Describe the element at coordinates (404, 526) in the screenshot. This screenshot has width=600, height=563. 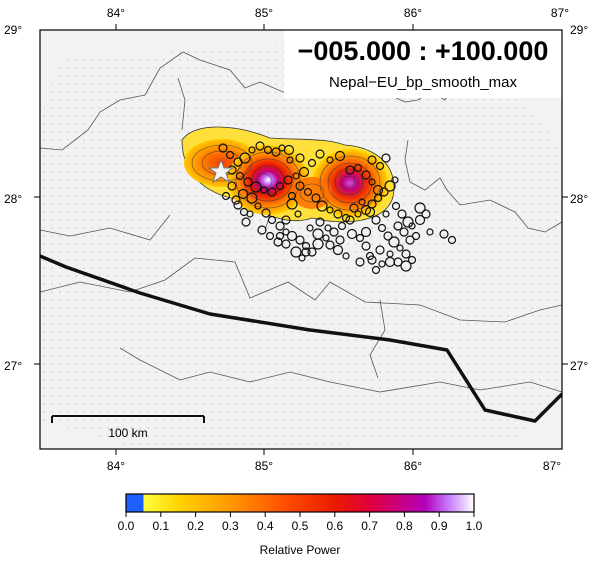
I see `colorbar-tick-label: 0.8` at that location.